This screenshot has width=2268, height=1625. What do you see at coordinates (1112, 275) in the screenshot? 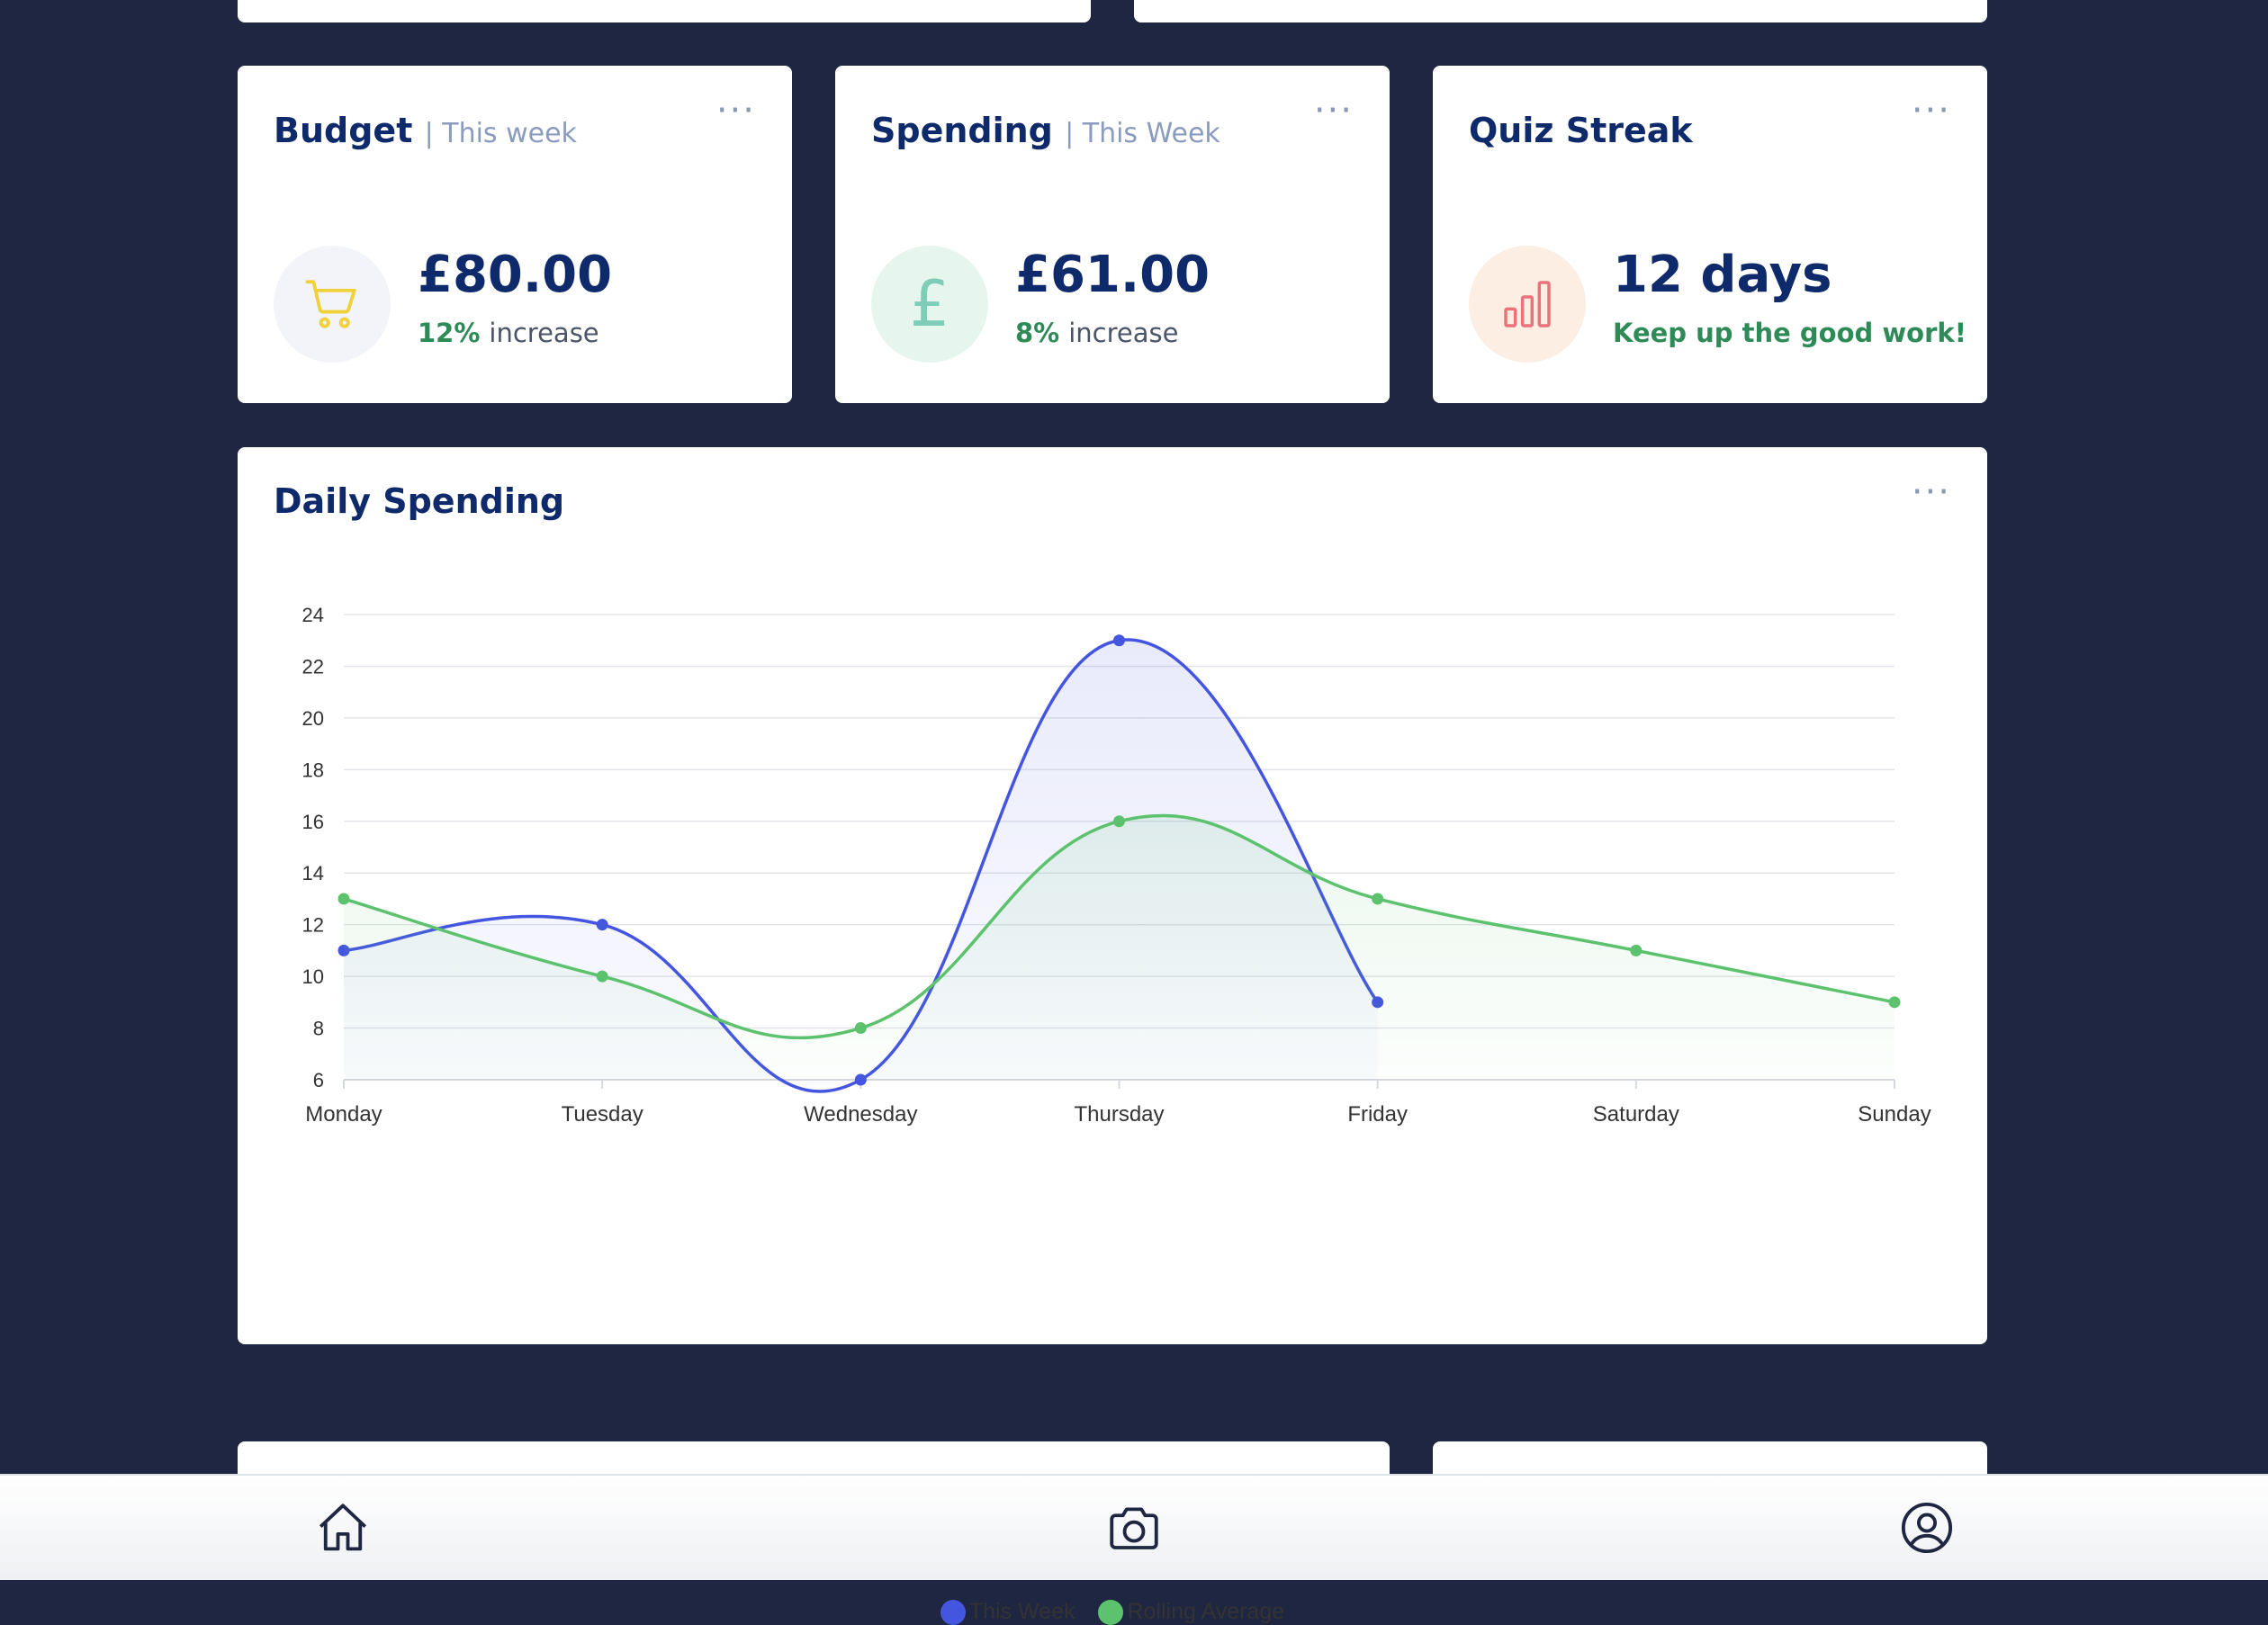
I see `spending-value: £61.00` at bounding box center [1112, 275].